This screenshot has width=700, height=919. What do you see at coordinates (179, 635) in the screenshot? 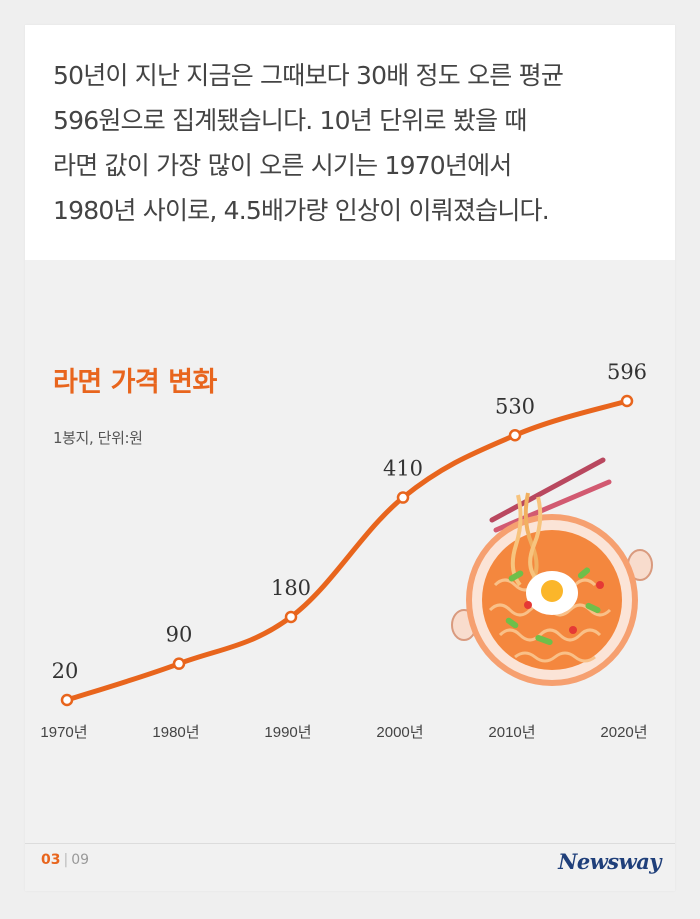
I see `data-label: 90` at bounding box center [179, 635].